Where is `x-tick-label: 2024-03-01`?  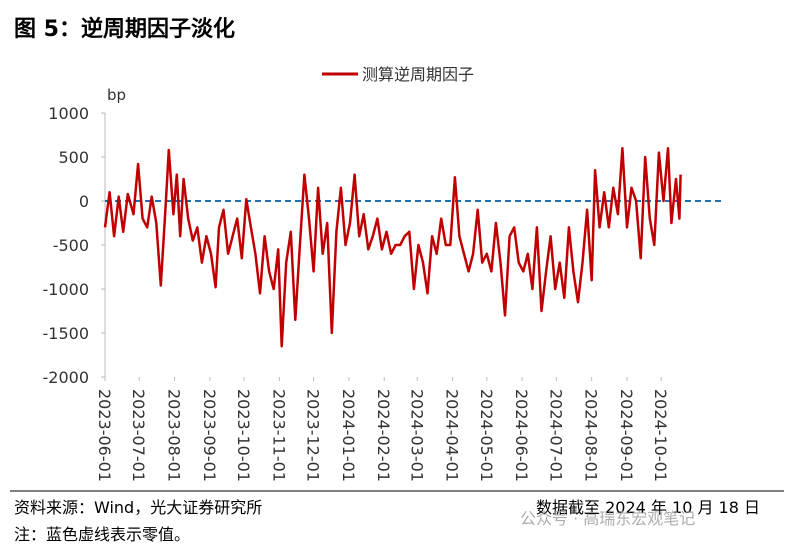
x-tick-label: 2024-03-01 is located at coordinates (416, 435).